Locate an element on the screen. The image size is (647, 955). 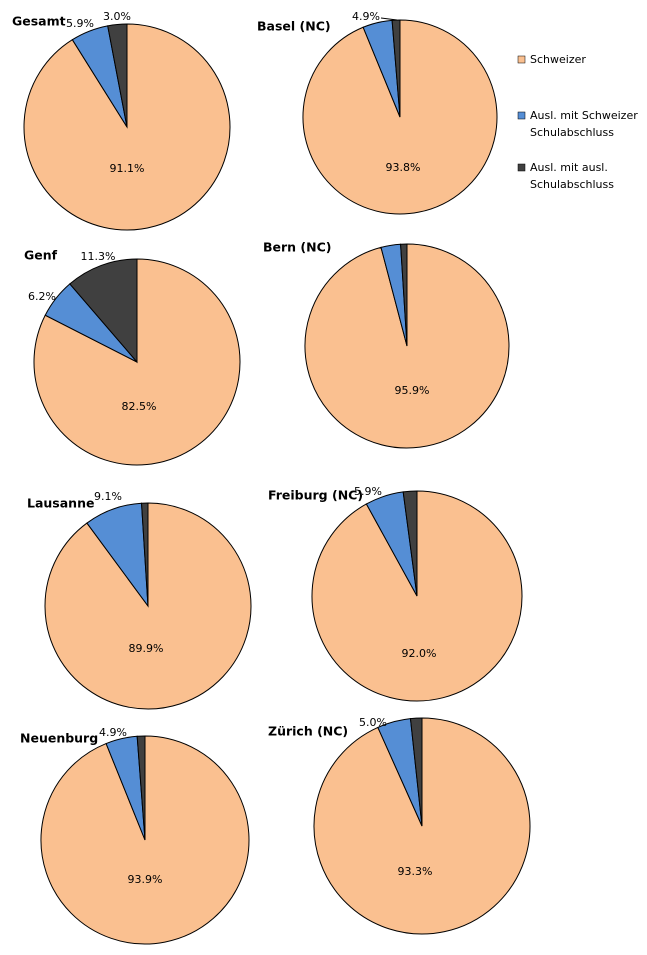
data-label: 91.1% is located at coordinates (127, 168).